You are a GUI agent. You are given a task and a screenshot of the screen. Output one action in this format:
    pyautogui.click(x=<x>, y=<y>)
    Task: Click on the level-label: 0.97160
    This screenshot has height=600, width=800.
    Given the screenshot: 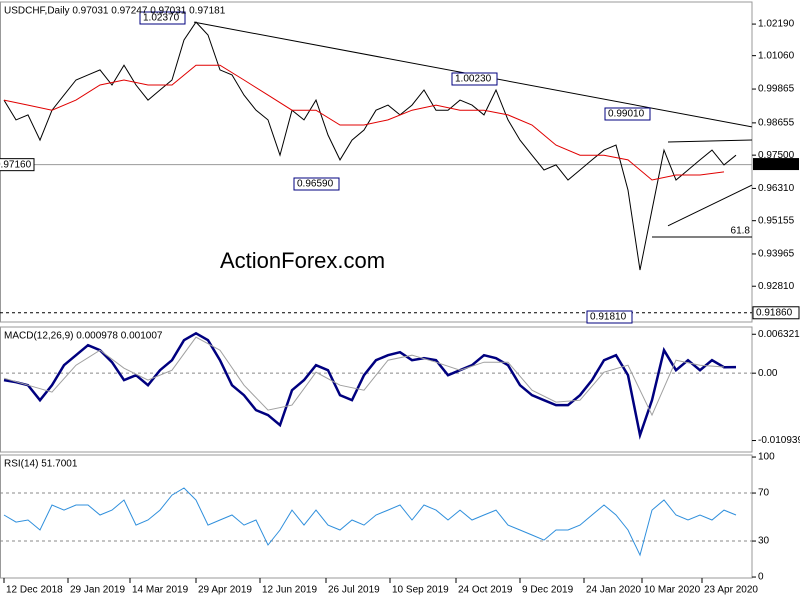 What is the action you would take?
    pyautogui.click(x=16, y=164)
    